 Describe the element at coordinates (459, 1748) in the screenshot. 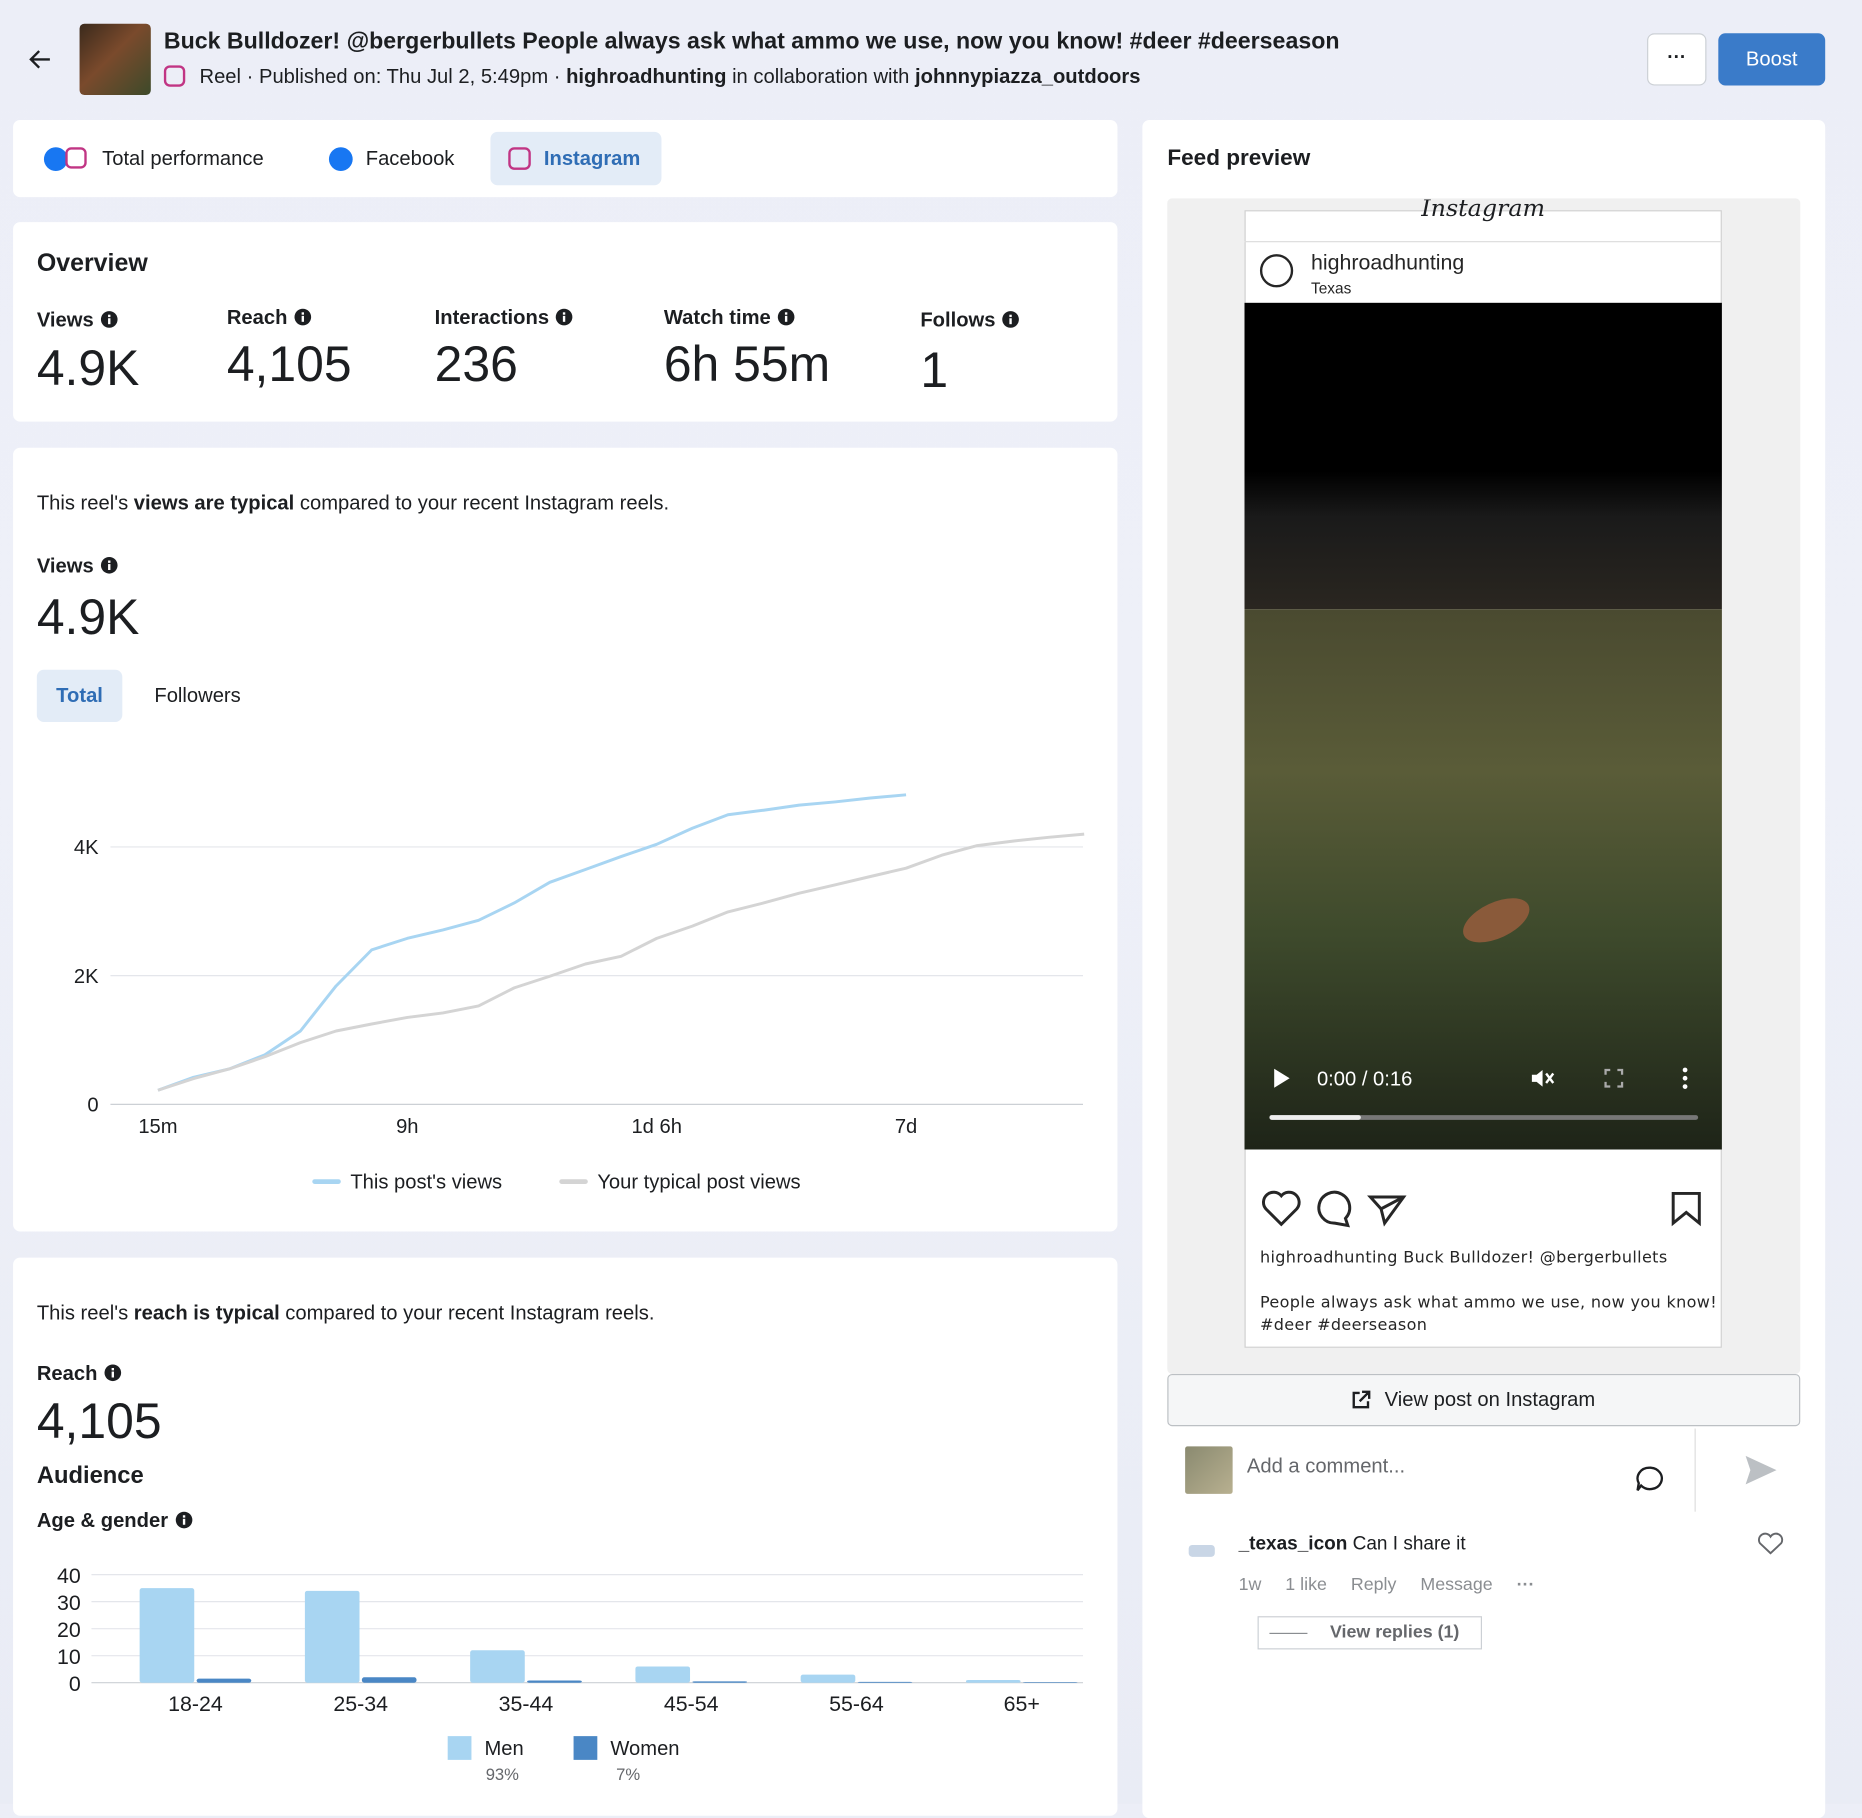

I see `legend-swatch` at that location.